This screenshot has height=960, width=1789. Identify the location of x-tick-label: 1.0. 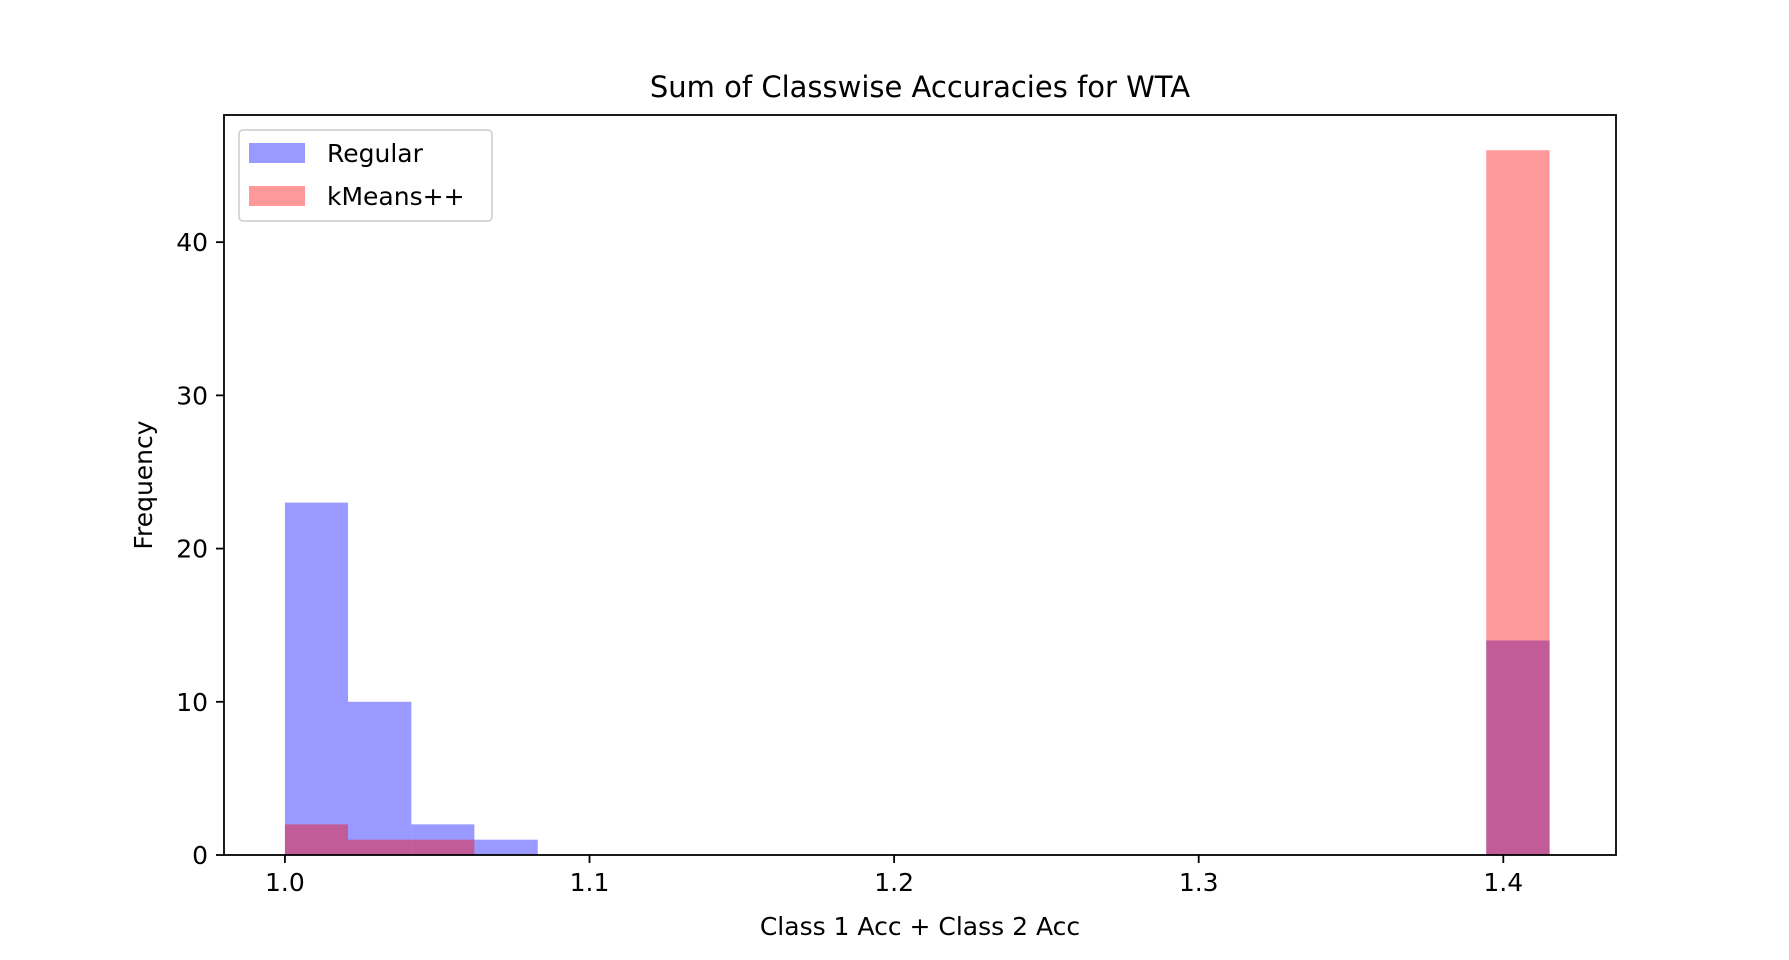
(285, 882).